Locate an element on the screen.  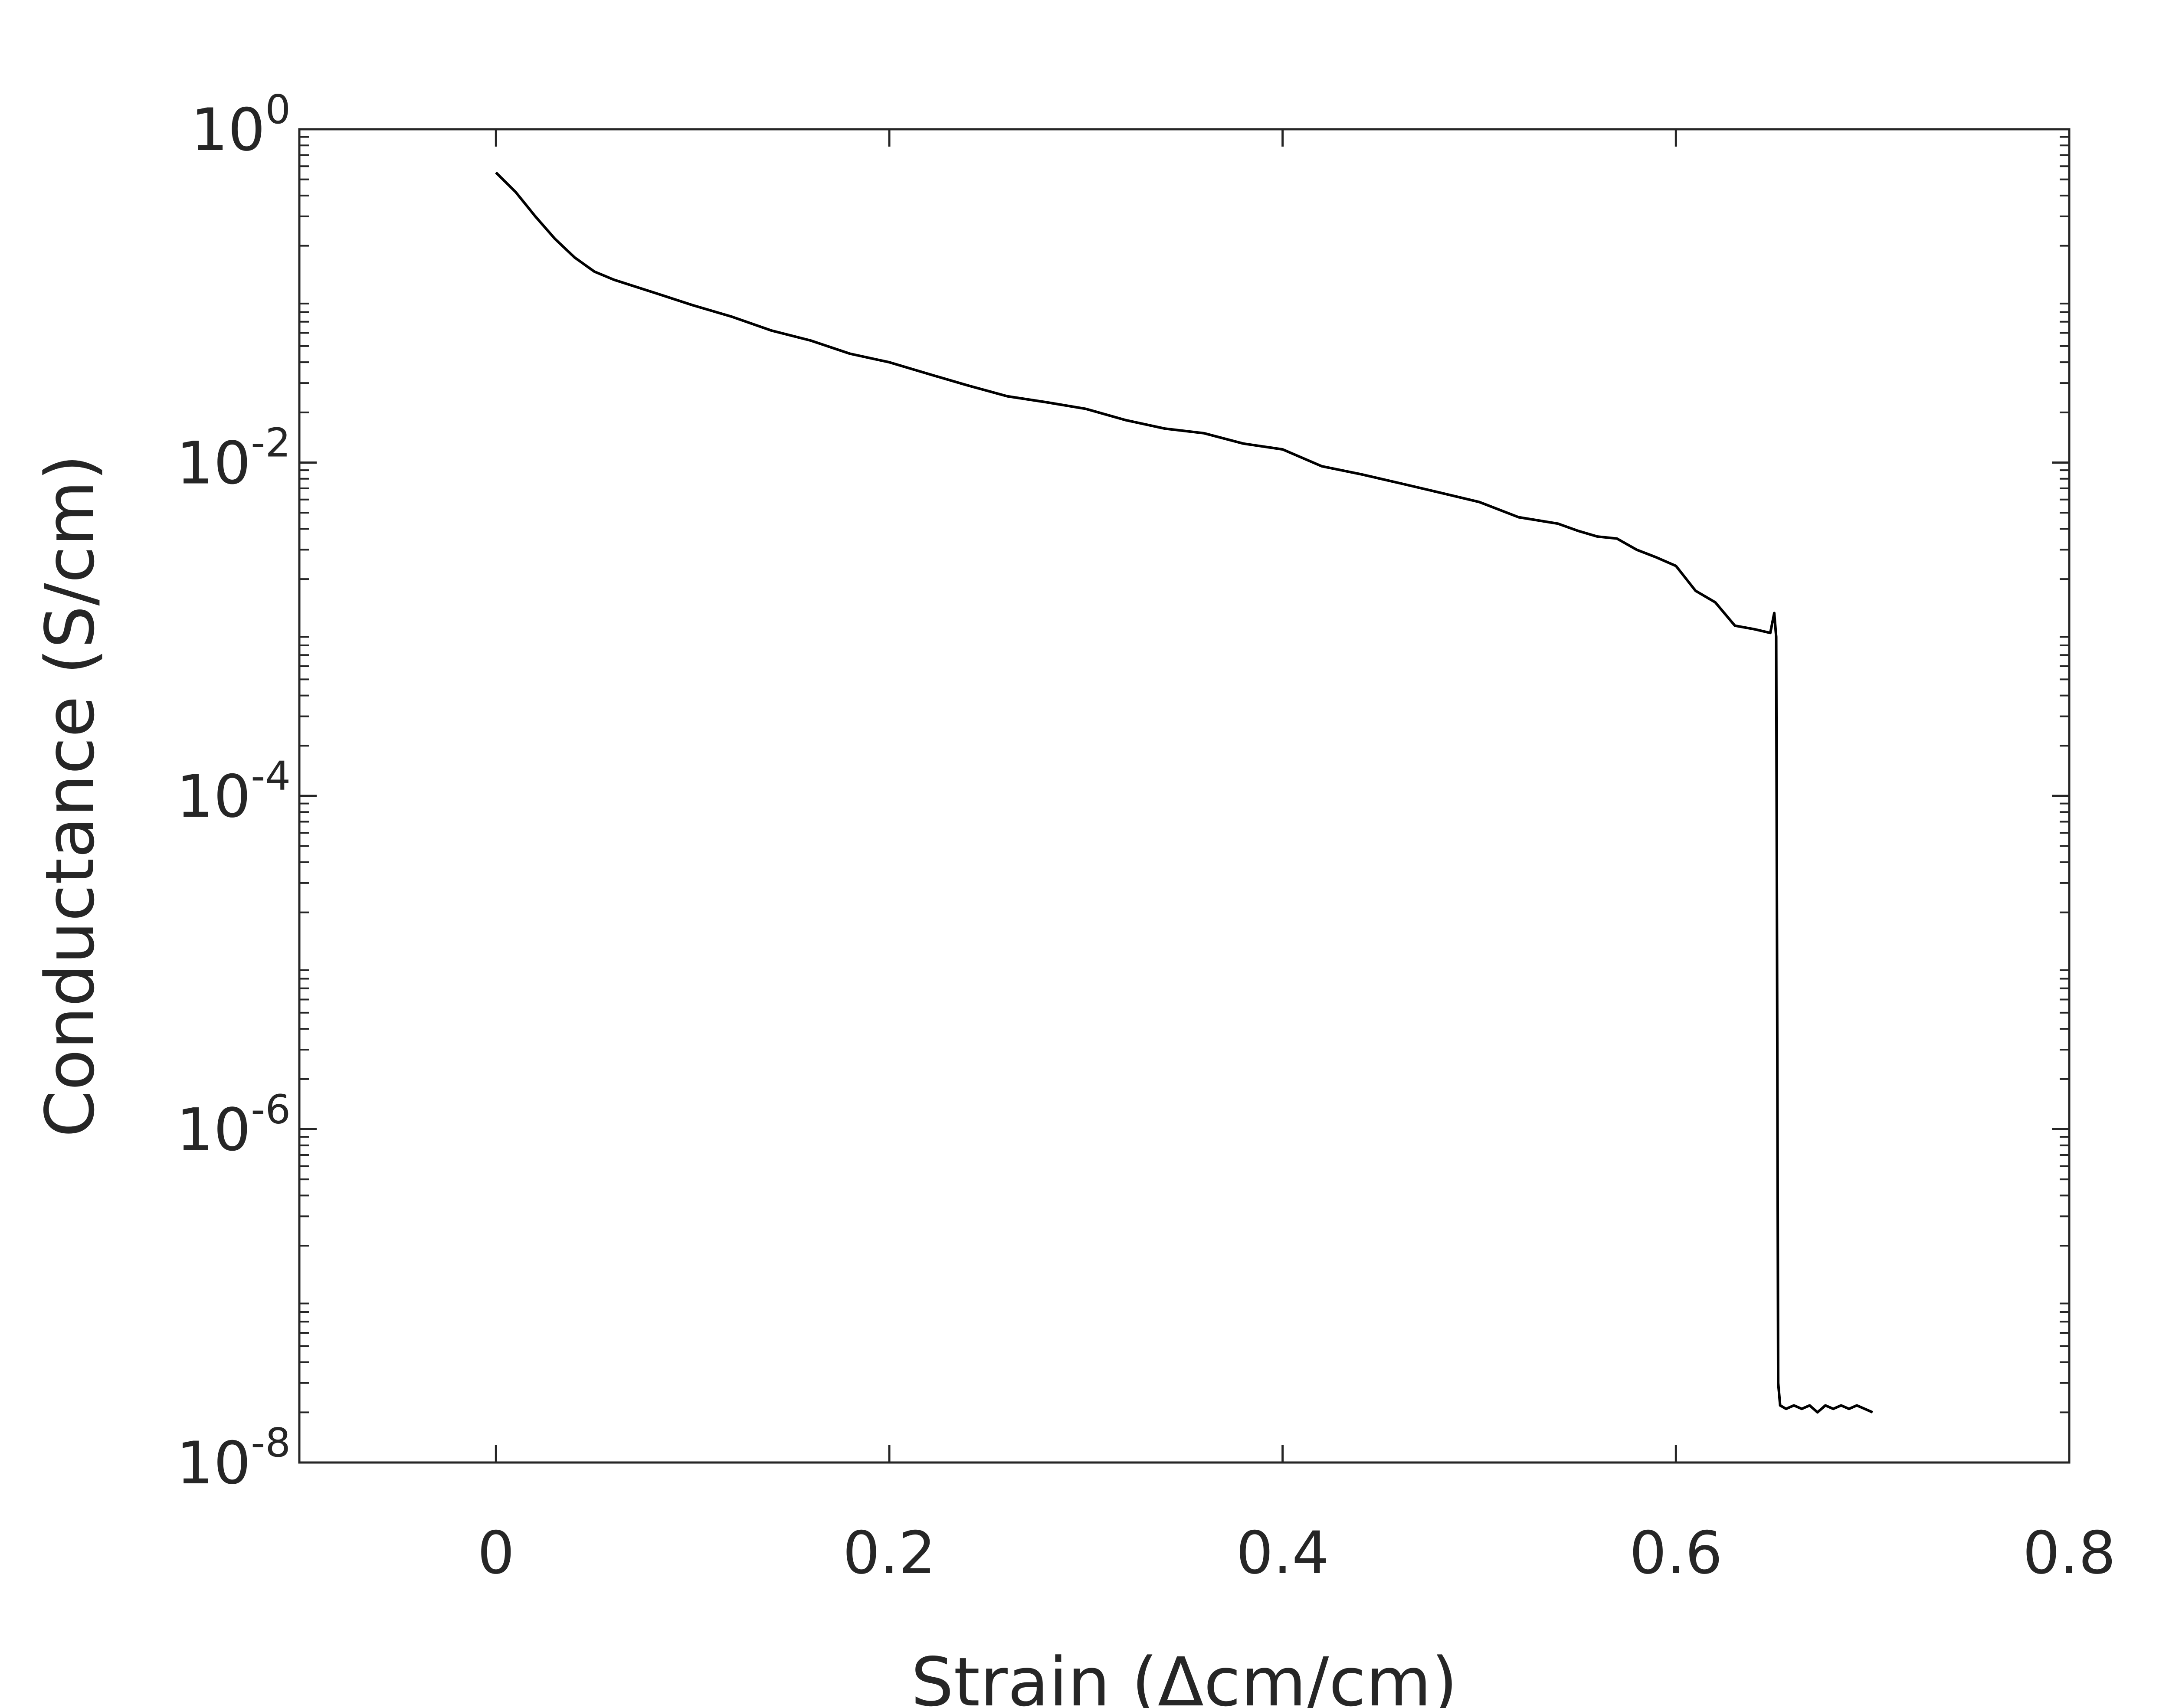
x-axis-label: Strain (Δcm/cm) is located at coordinates (1184, 1676).